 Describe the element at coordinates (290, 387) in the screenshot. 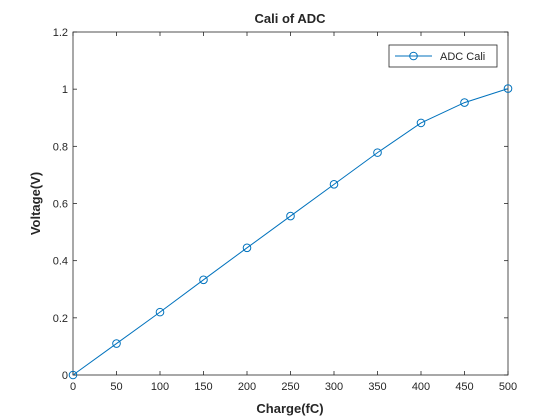

I see `x-tick-label: 250` at that location.